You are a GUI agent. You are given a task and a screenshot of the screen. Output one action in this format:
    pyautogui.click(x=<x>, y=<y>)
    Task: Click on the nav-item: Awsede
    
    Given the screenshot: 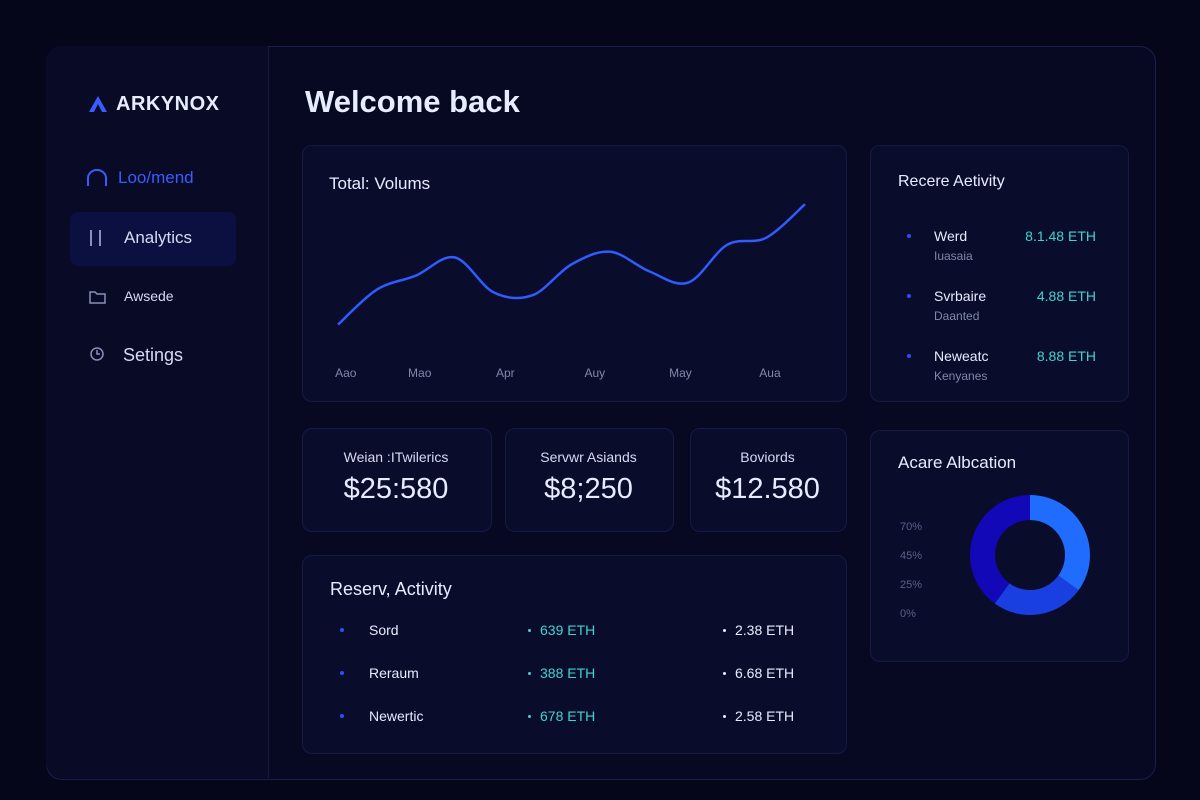 What is the action you would take?
    pyautogui.click(x=149, y=296)
    